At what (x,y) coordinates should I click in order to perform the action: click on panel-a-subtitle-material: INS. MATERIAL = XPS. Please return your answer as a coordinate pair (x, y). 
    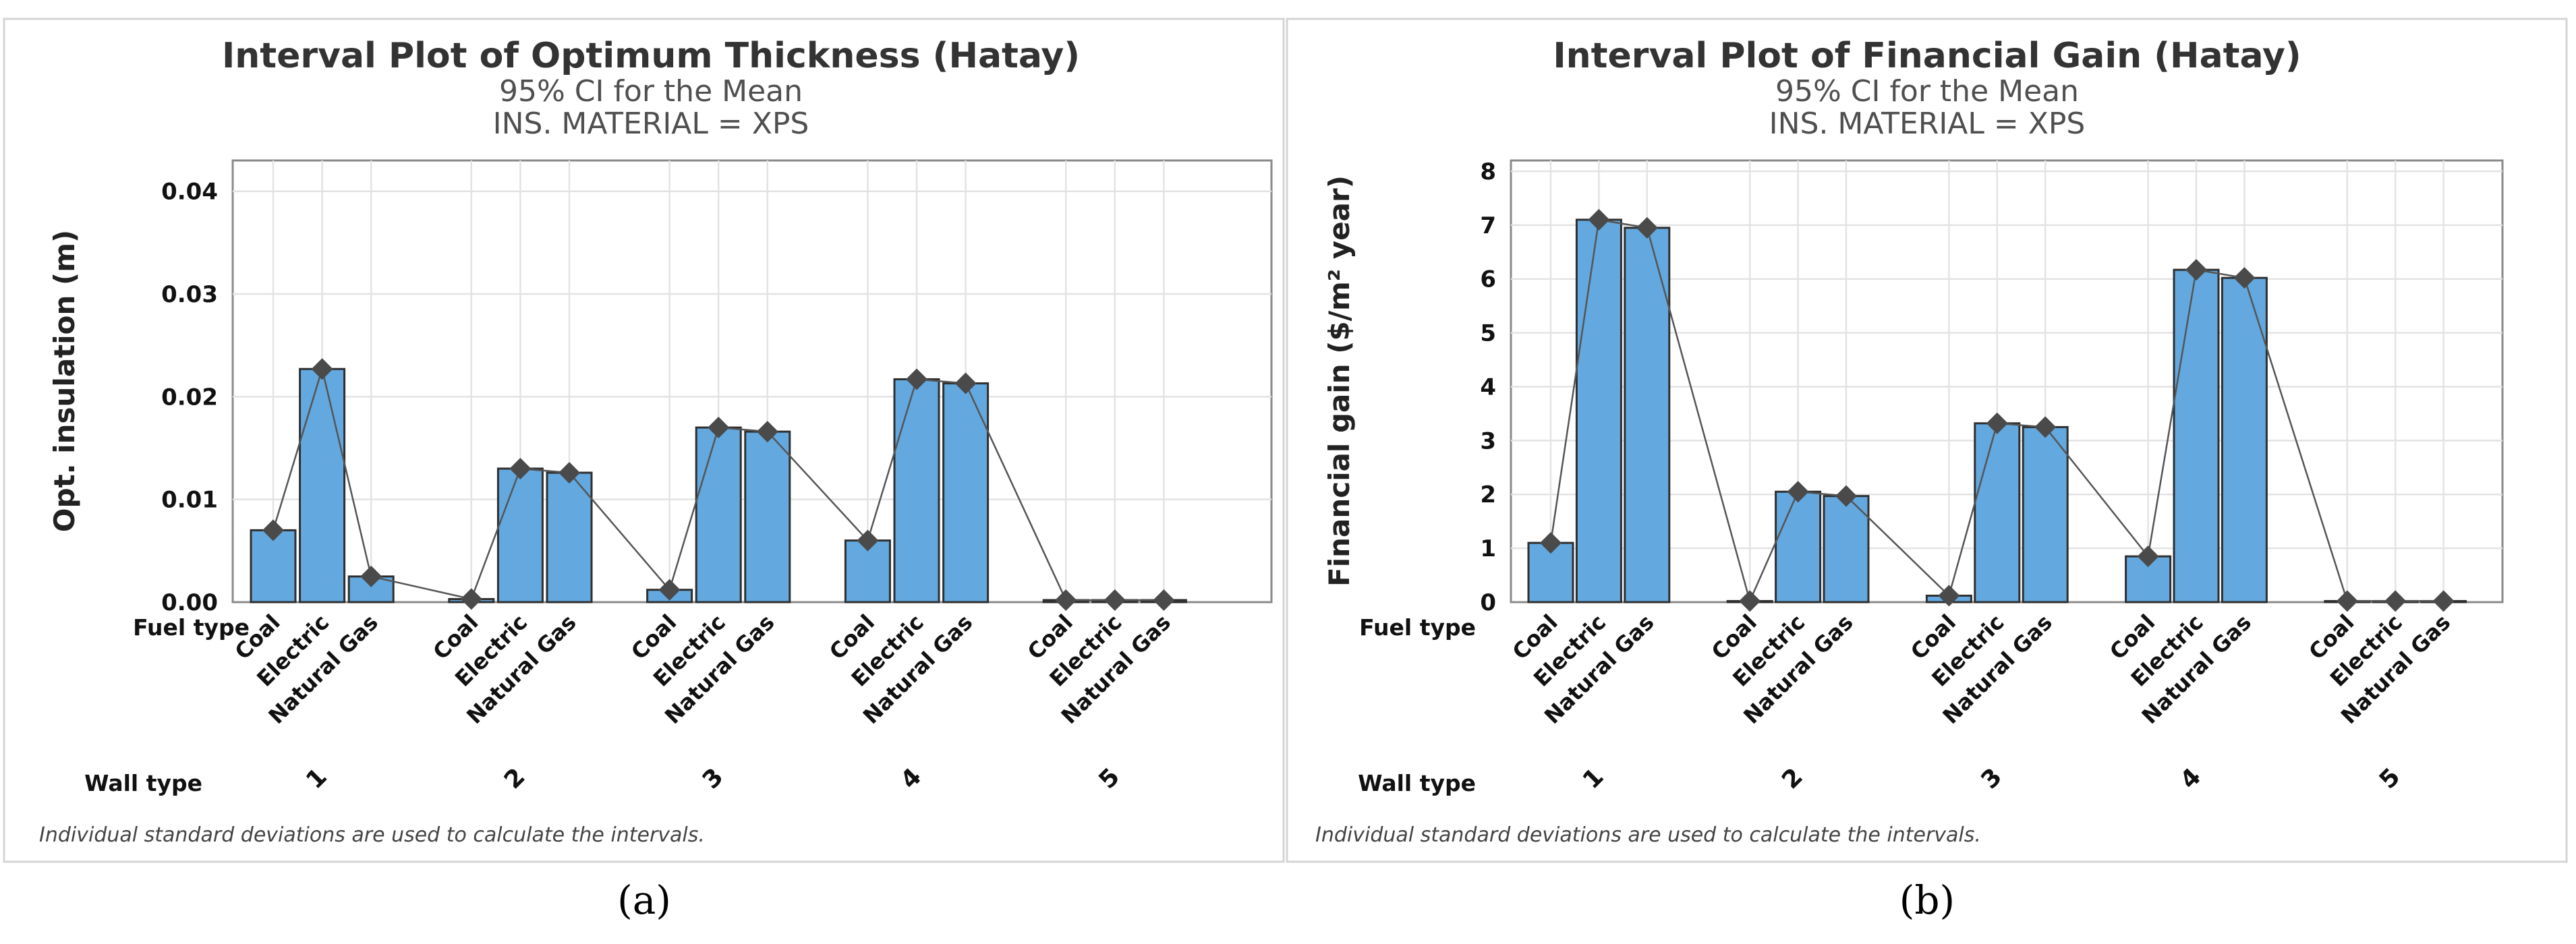
    Looking at the image, I should click on (651, 124).